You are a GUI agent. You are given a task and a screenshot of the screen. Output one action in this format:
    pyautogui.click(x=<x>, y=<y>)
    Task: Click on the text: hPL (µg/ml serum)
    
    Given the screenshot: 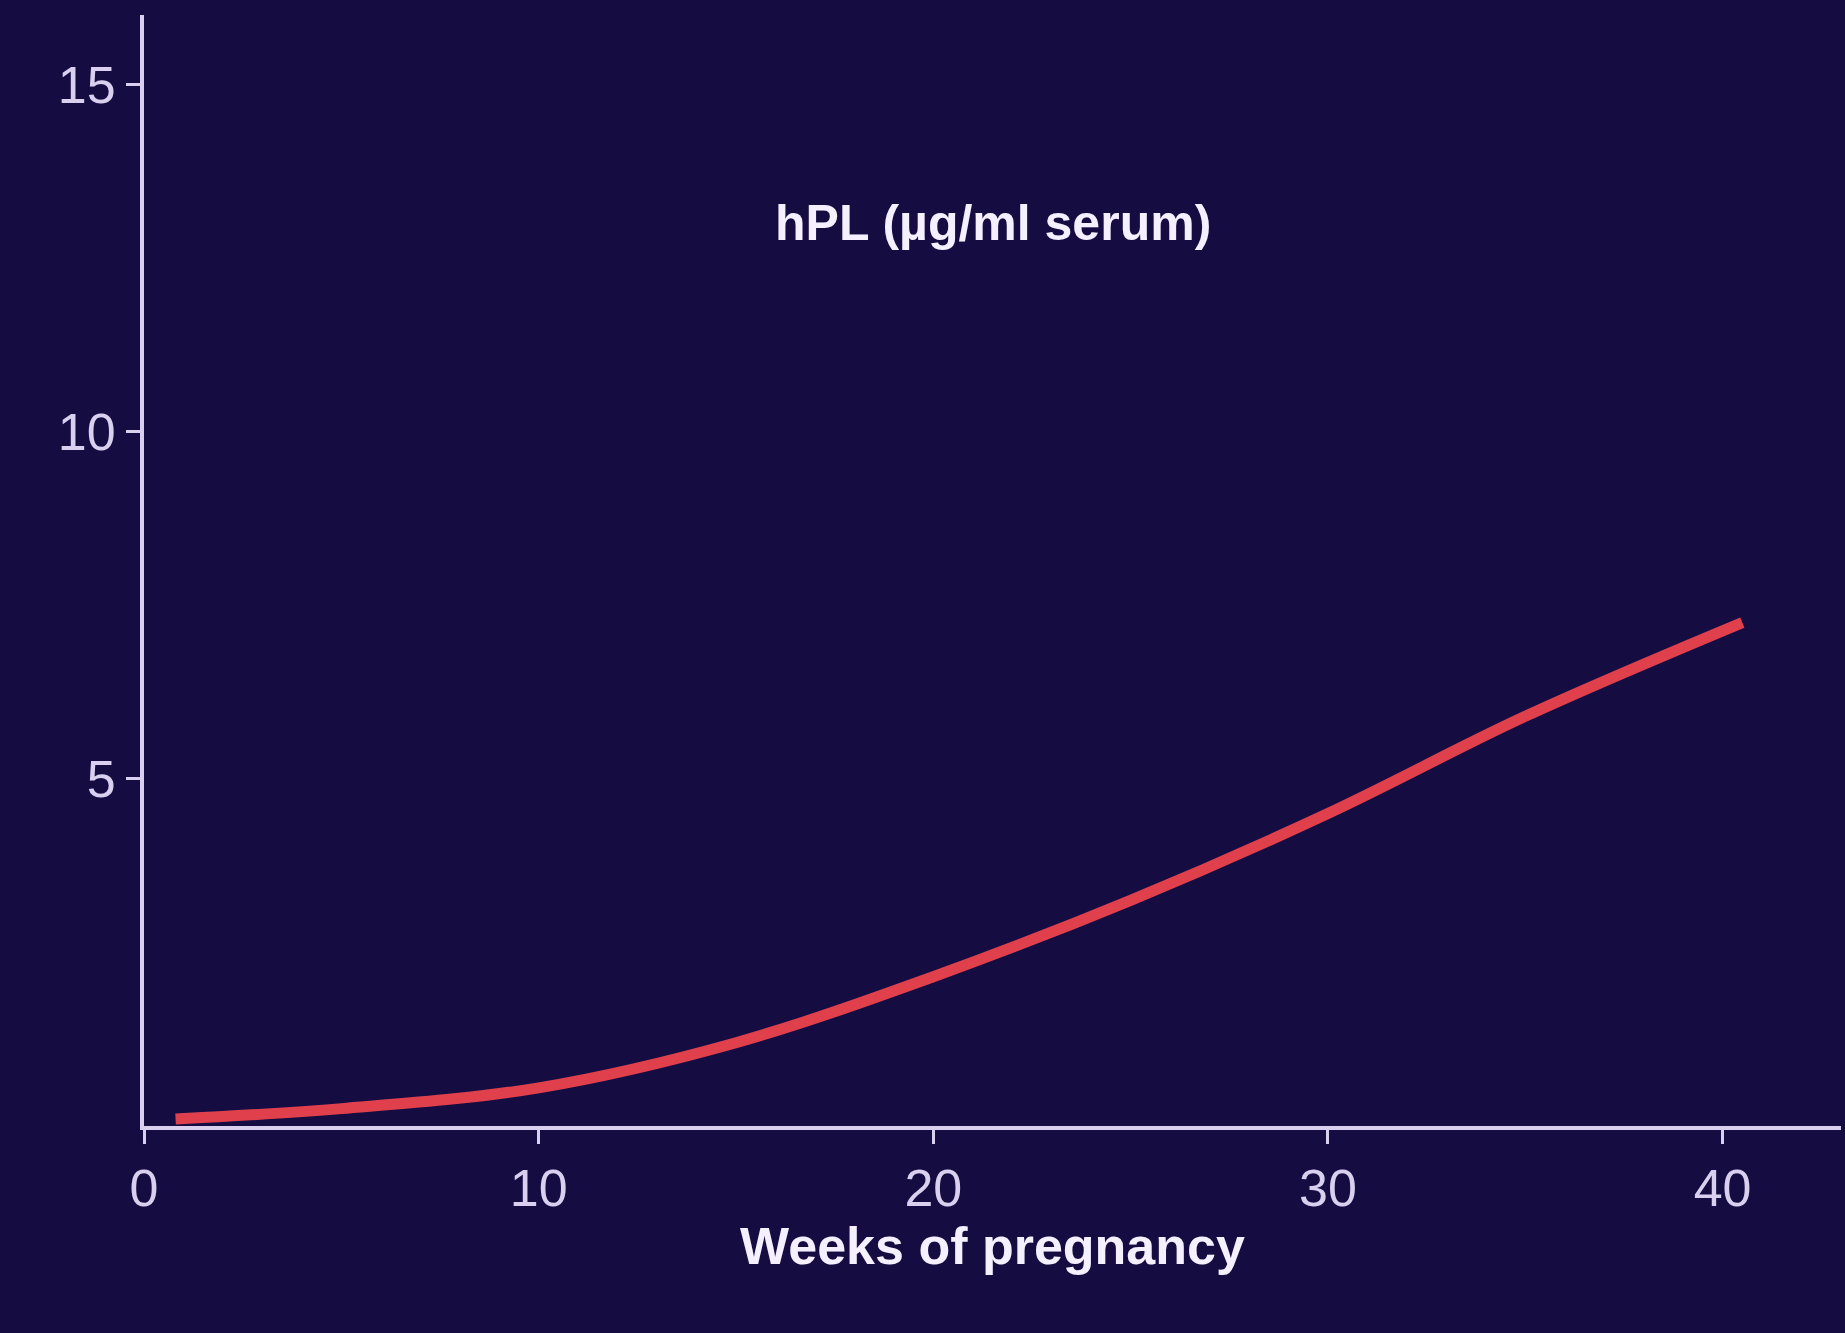 What is the action you would take?
    pyautogui.click(x=993, y=223)
    